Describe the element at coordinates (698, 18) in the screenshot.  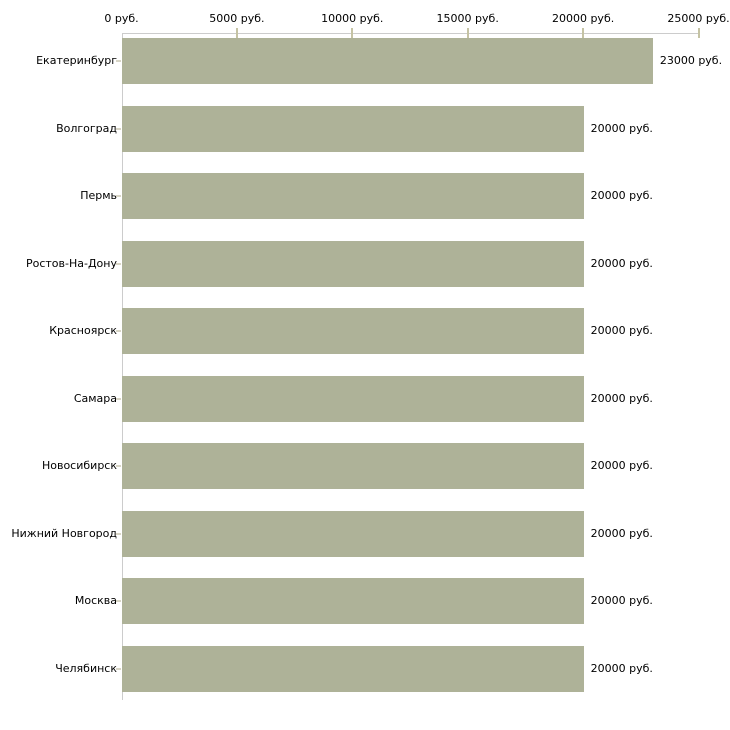
I see `x-axis-tick-label: 25000 руб.` at that location.